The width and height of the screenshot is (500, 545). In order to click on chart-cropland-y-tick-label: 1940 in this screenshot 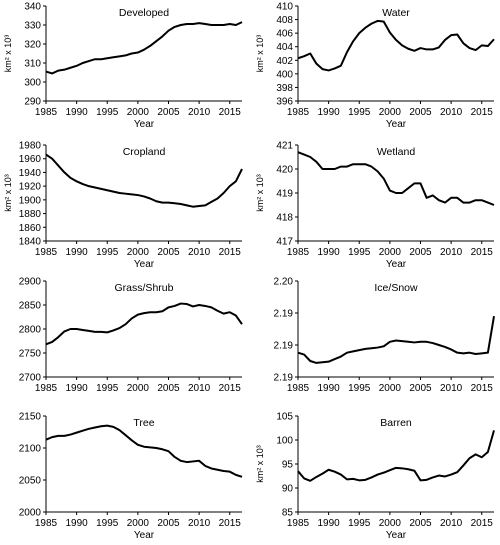, I will do `click(30, 173)`.